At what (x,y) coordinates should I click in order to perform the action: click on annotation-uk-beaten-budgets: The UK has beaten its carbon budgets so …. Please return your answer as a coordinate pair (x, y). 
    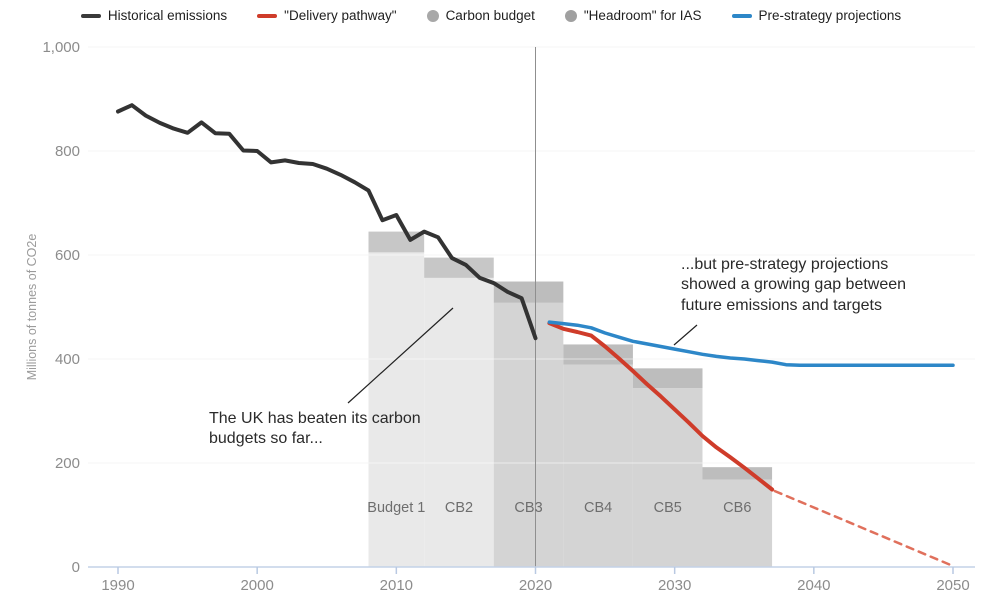
    Looking at the image, I should click on (315, 429).